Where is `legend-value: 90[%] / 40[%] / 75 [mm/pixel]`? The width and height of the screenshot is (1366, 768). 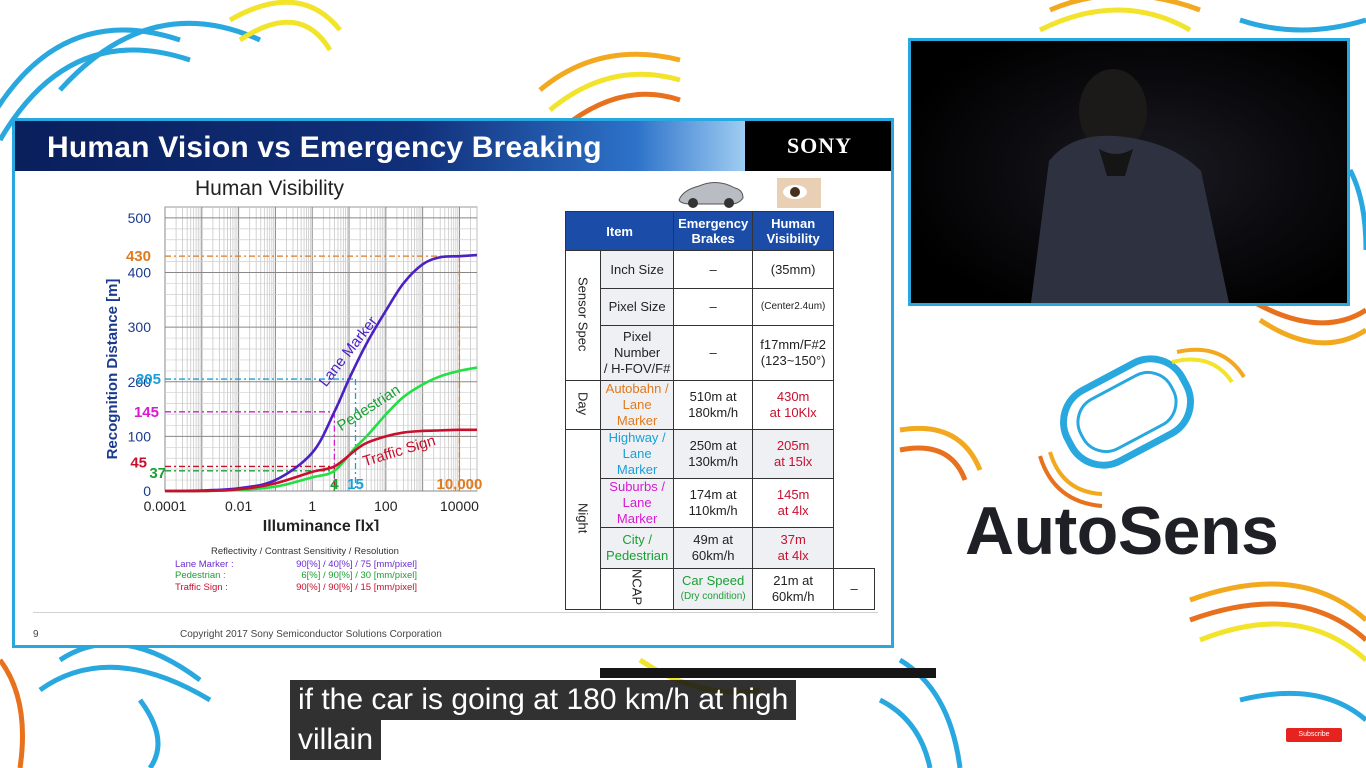
legend-value: 90[%] / 40[%] / 75 [mm/pixel] is located at coordinates (356, 564).